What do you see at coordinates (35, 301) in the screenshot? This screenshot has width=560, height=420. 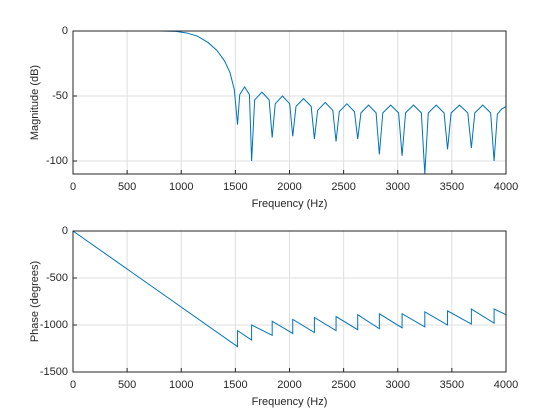 I see `y-axis-label: Phase (degrees)` at bounding box center [35, 301].